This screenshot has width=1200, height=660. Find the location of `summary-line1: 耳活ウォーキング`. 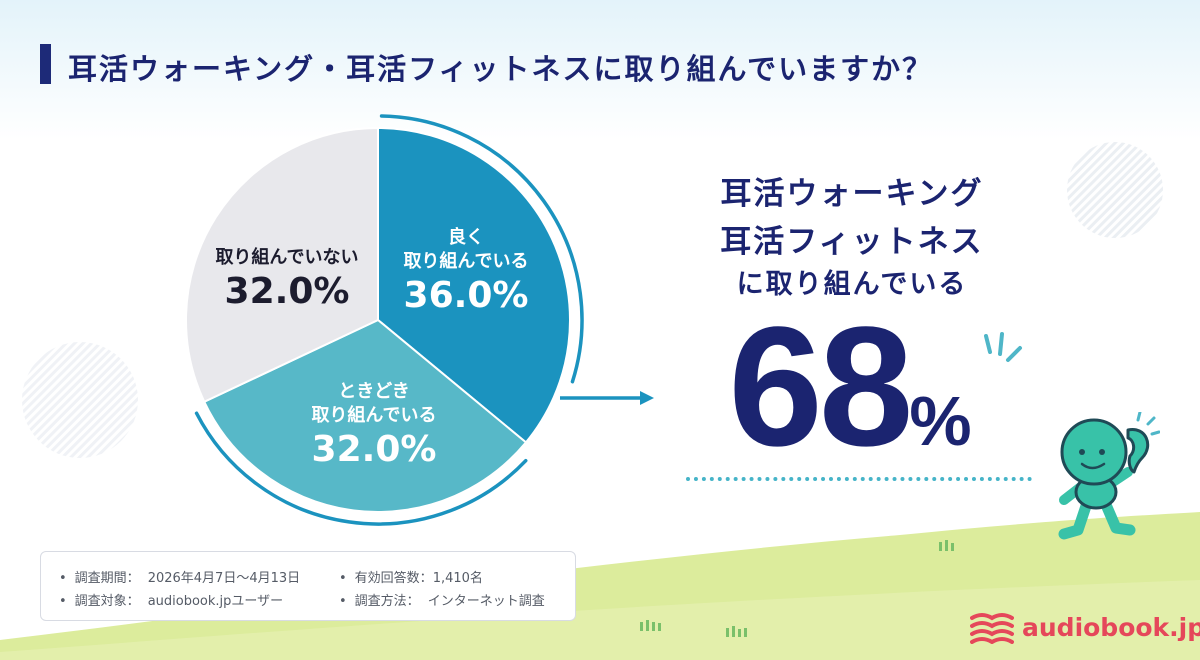

summary-line1: 耳活ウォーキング is located at coordinates (852, 194).